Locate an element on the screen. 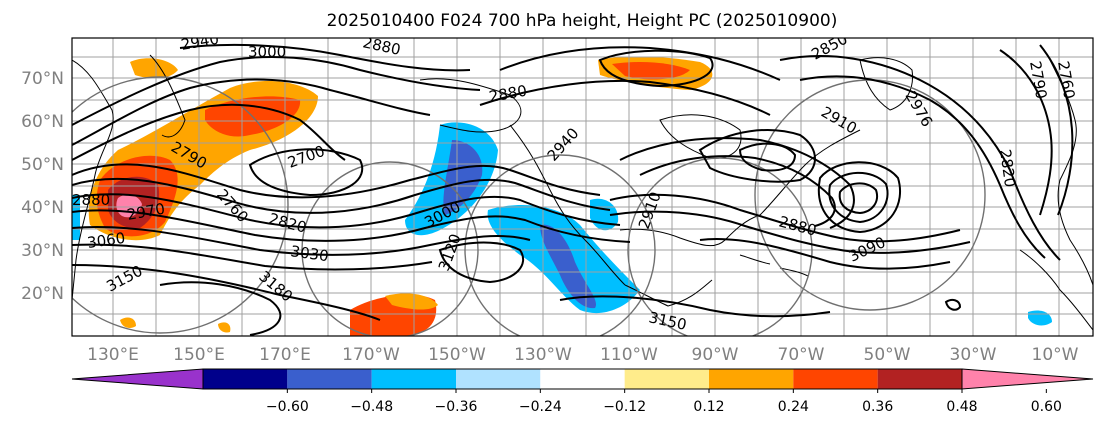  coastline-europe is located at coordinates (1071, 172).